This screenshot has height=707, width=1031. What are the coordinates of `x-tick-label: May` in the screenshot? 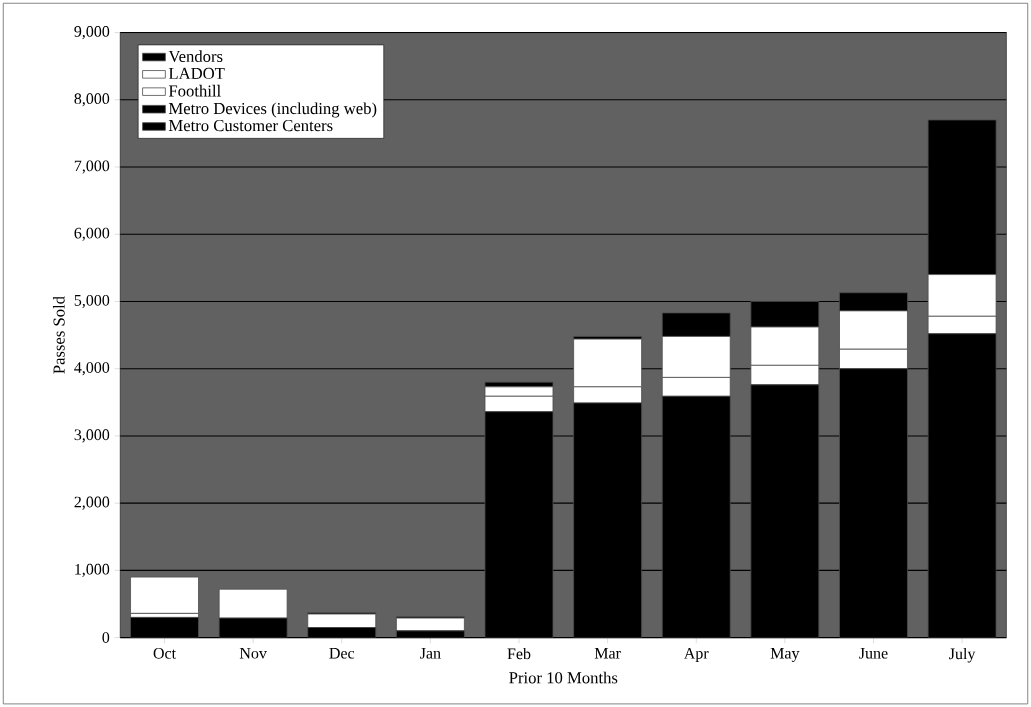 It's located at (785, 654).